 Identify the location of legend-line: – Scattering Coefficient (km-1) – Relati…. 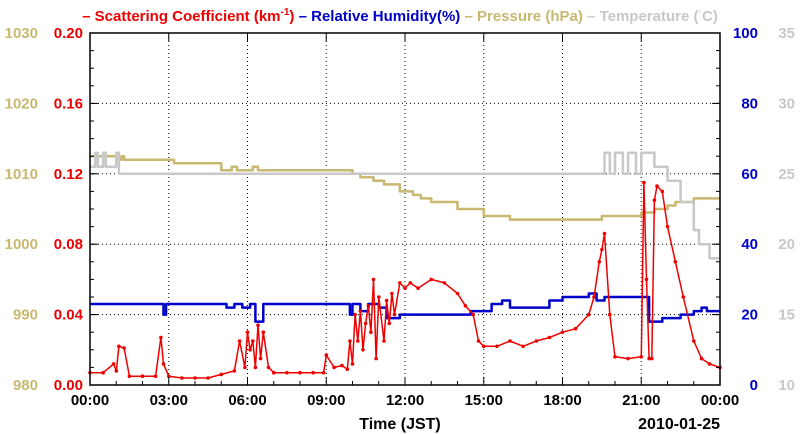
(400, 16).